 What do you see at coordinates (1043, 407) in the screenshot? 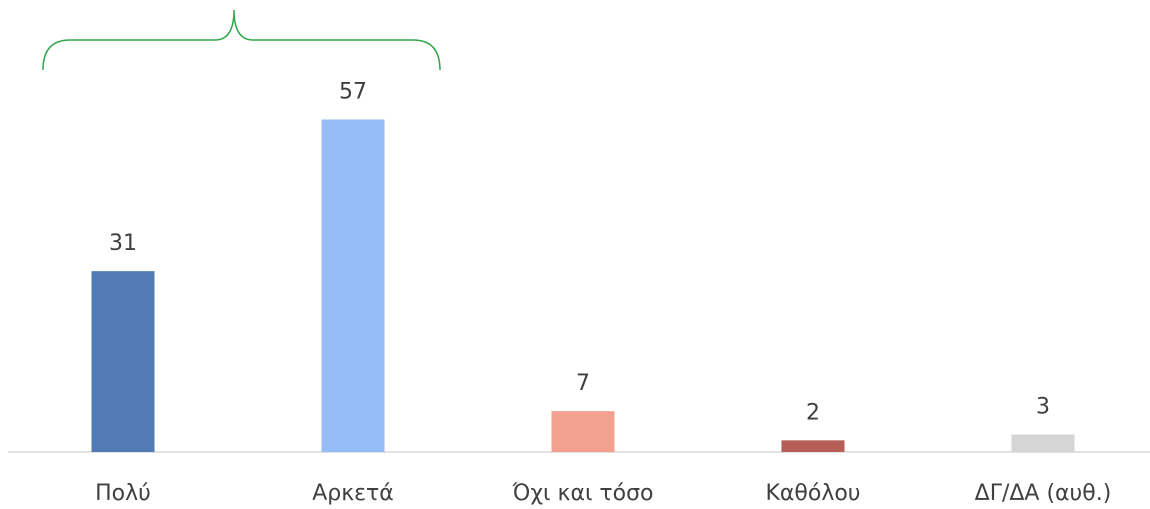
I see `value-label: 3` at bounding box center [1043, 407].